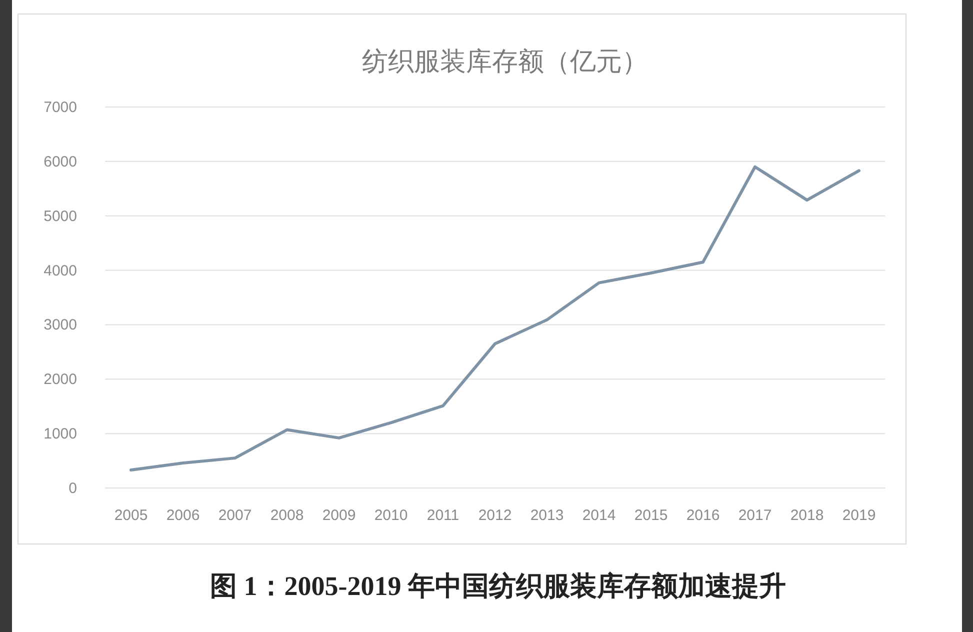 Image resolution: width=973 pixels, height=632 pixels. What do you see at coordinates (755, 515) in the screenshot?
I see `x-tick-label: 2017` at bounding box center [755, 515].